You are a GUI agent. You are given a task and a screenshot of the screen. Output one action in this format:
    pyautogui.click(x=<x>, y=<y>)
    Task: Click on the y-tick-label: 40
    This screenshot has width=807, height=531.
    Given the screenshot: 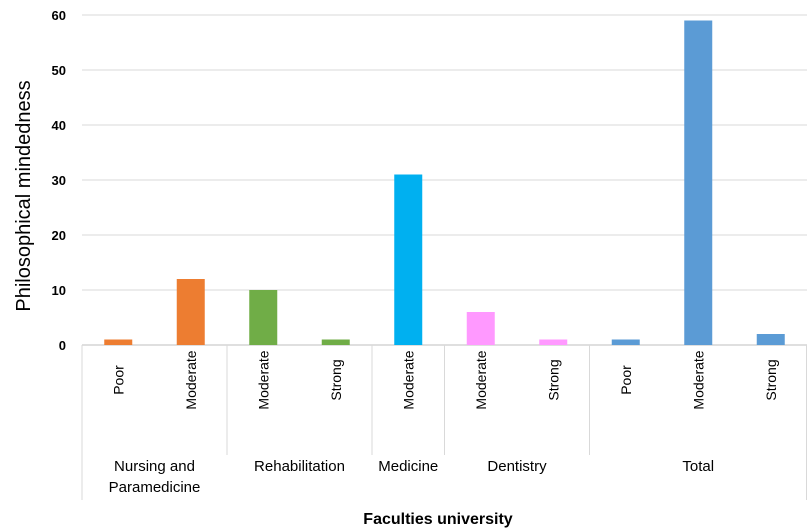 What is the action you would take?
    pyautogui.click(x=59, y=125)
    